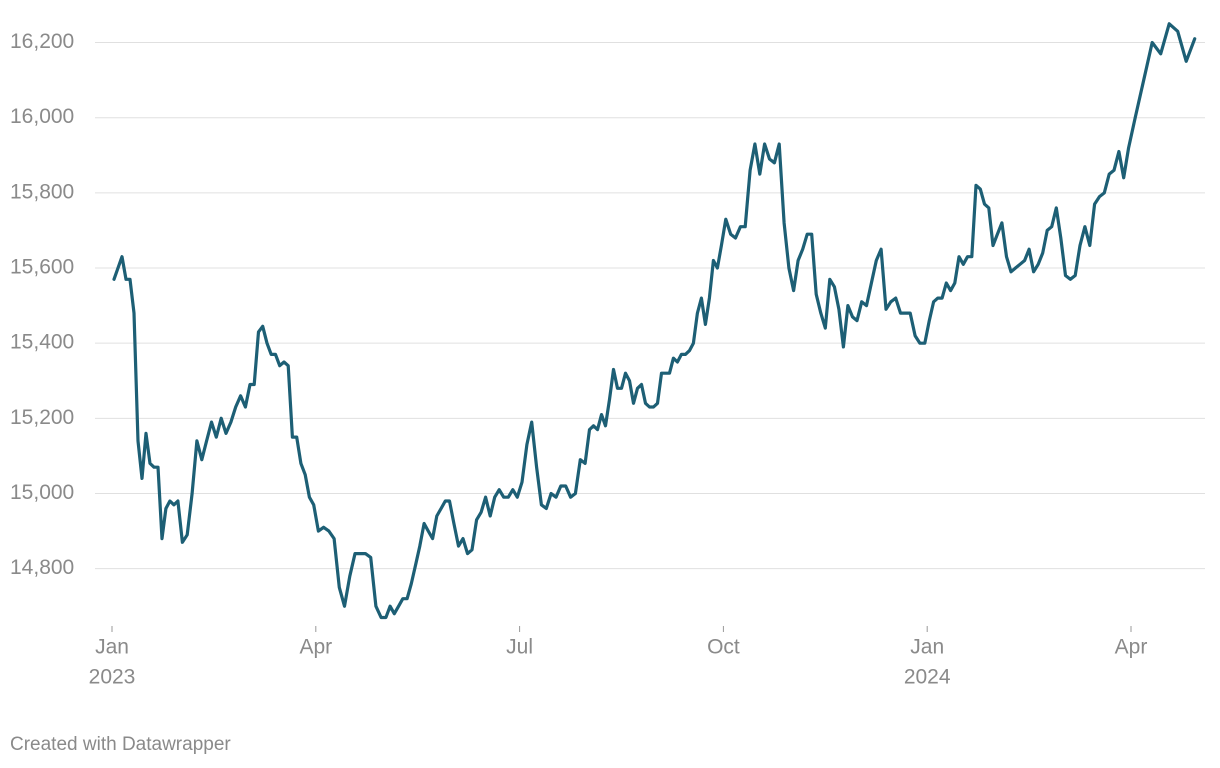 The height and width of the screenshot is (768, 1220). Describe the element at coordinates (42, 191) in the screenshot. I see `y-tick-label: 15,800` at that location.